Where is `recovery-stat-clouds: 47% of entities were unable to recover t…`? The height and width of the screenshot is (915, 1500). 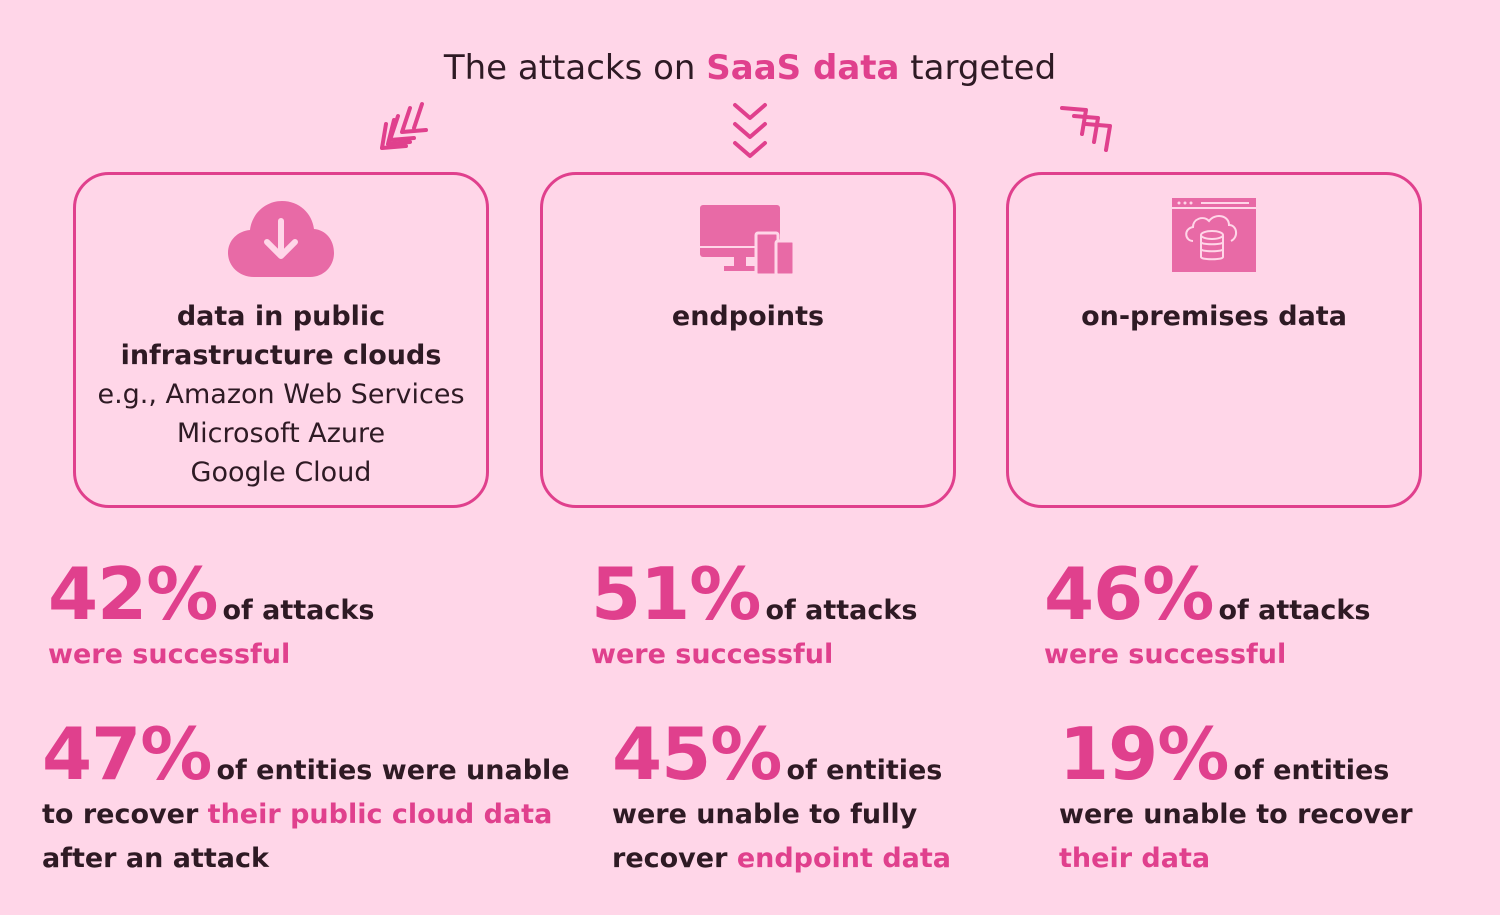 recovery-stat-clouds: 47% of entities were unable to recover t… is located at coordinates (306, 793).